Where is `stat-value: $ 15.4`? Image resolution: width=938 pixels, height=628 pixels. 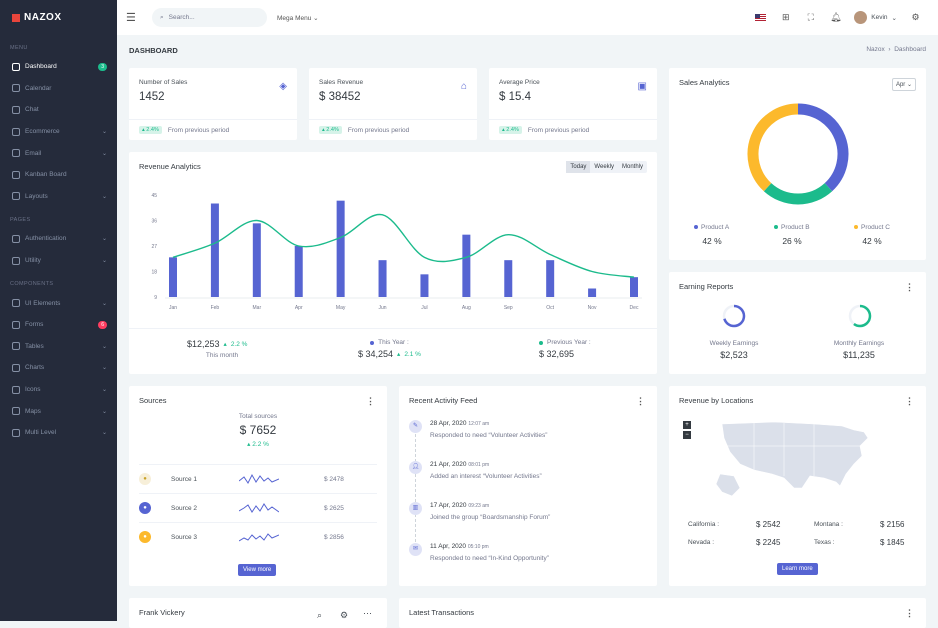
stat-value: $ 15.4 is located at coordinates (515, 97).